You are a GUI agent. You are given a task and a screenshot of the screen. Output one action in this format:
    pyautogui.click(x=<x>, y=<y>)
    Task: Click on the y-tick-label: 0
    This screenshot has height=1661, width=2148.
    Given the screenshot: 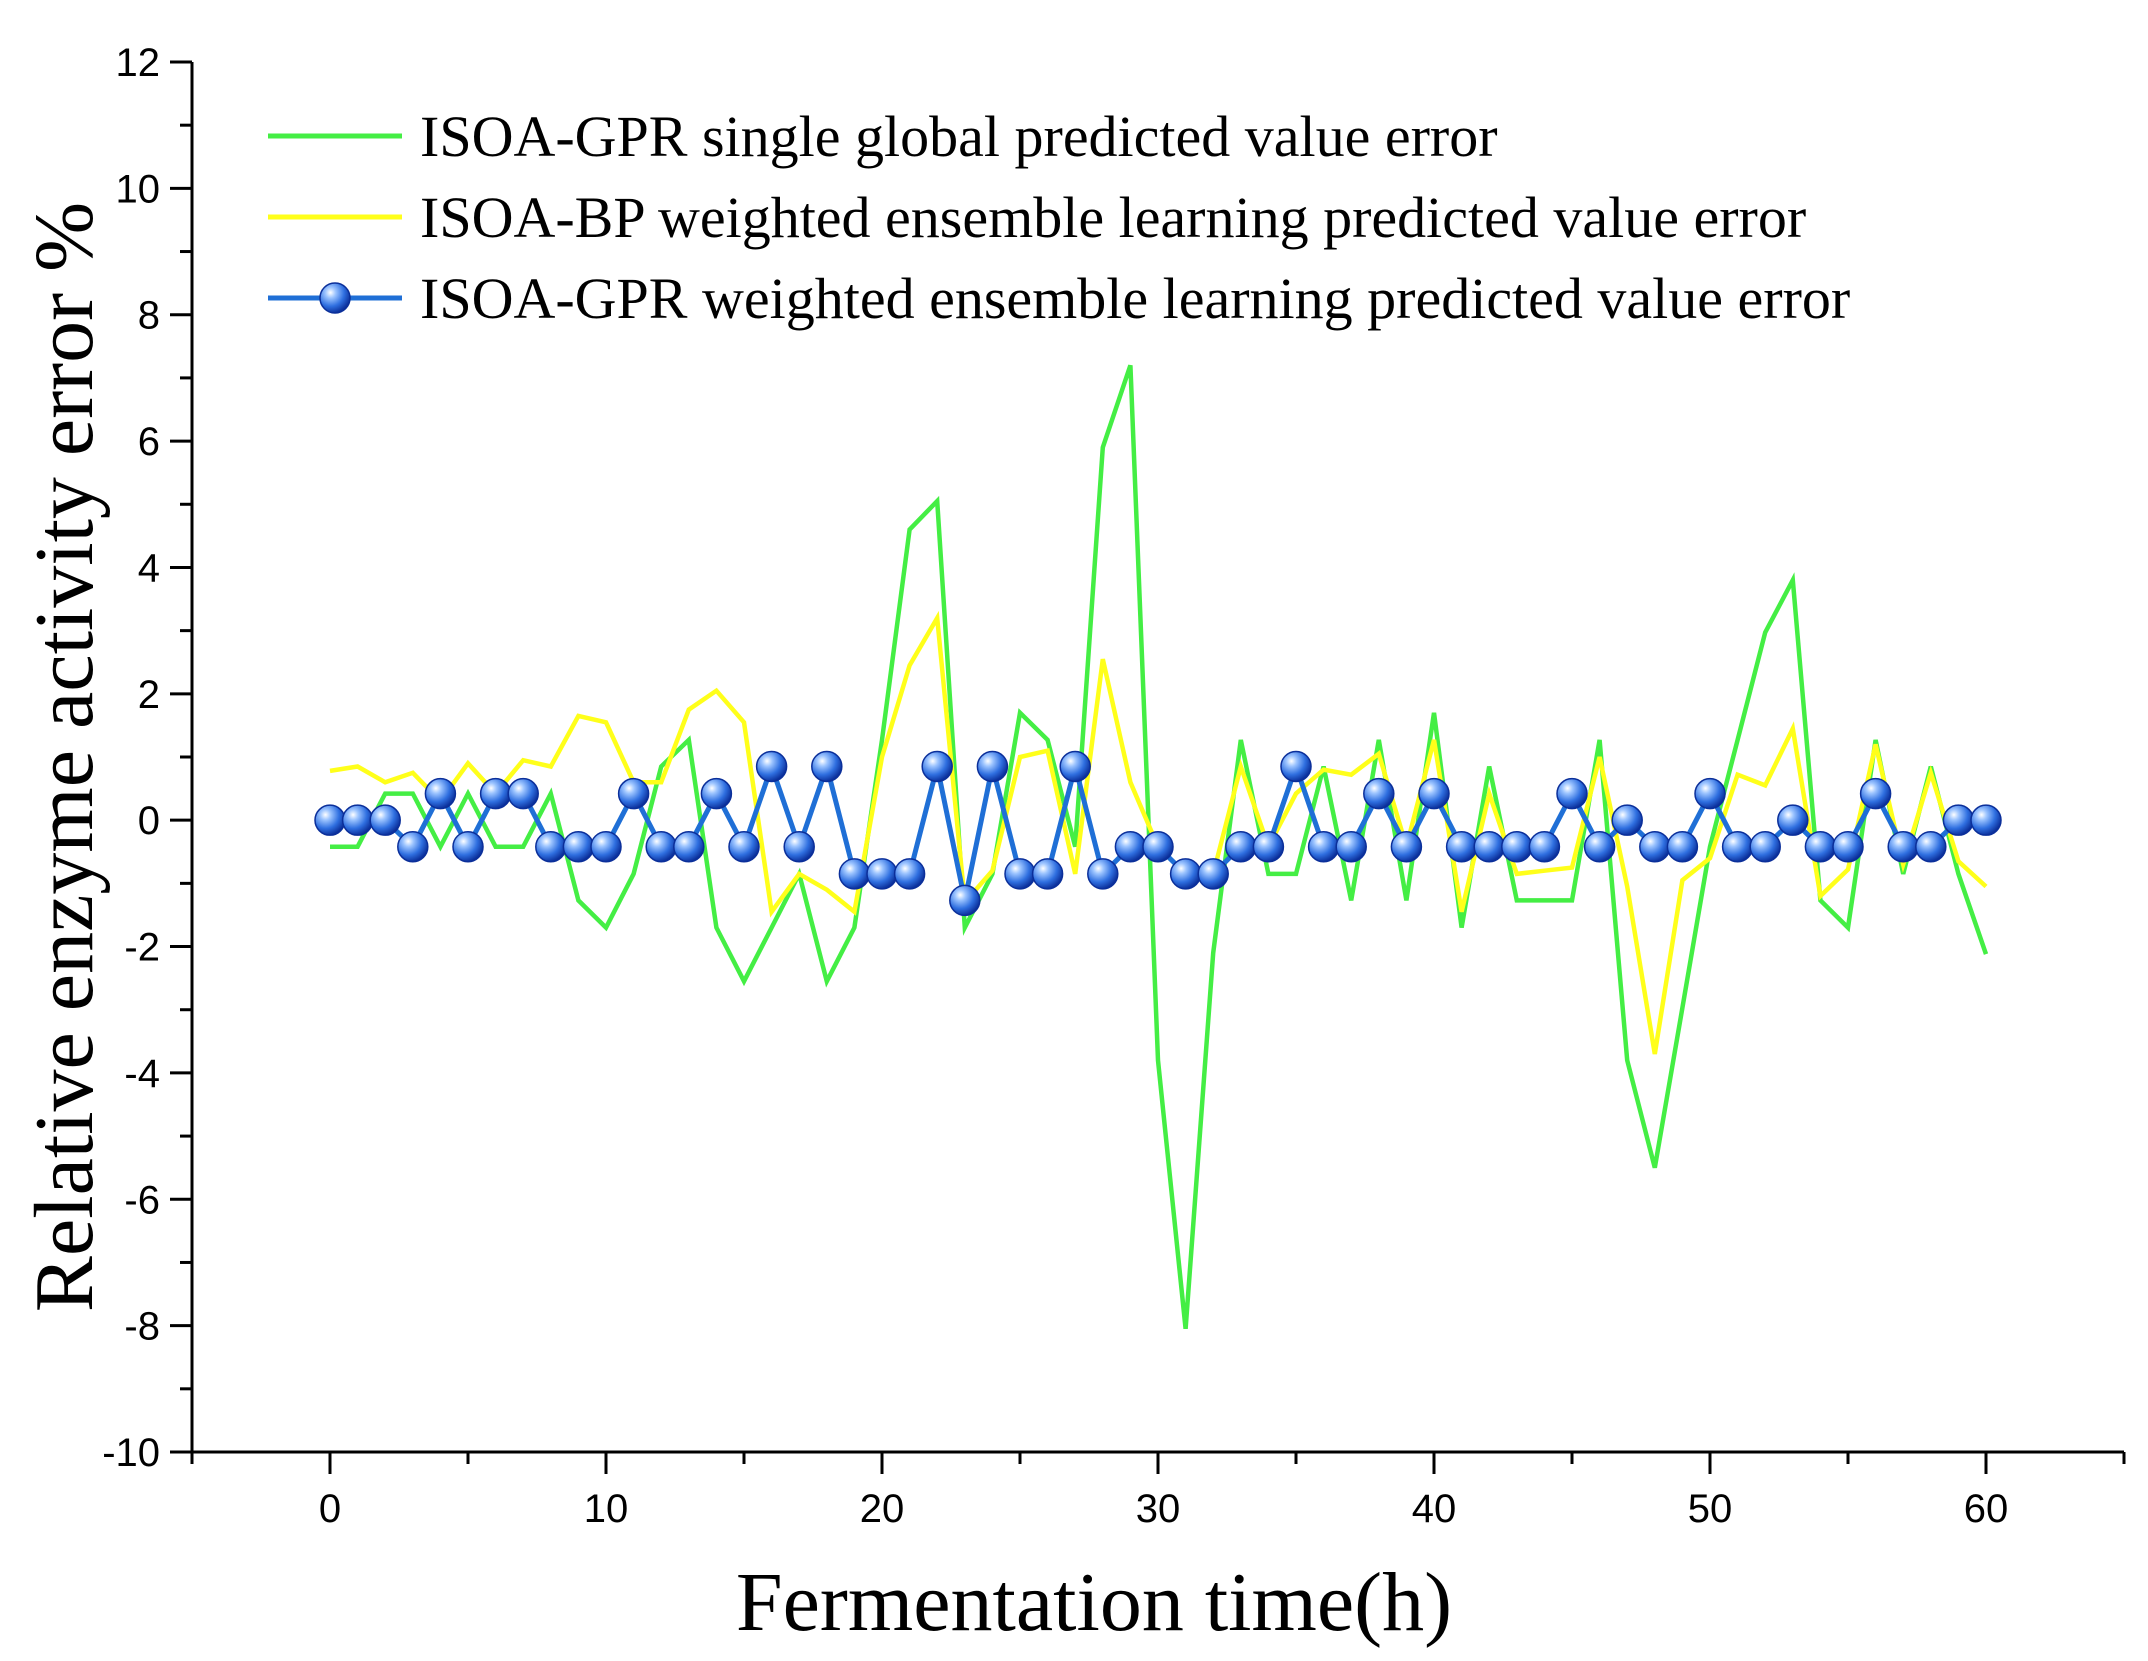 What is the action you would take?
    pyautogui.click(x=149, y=821)
    